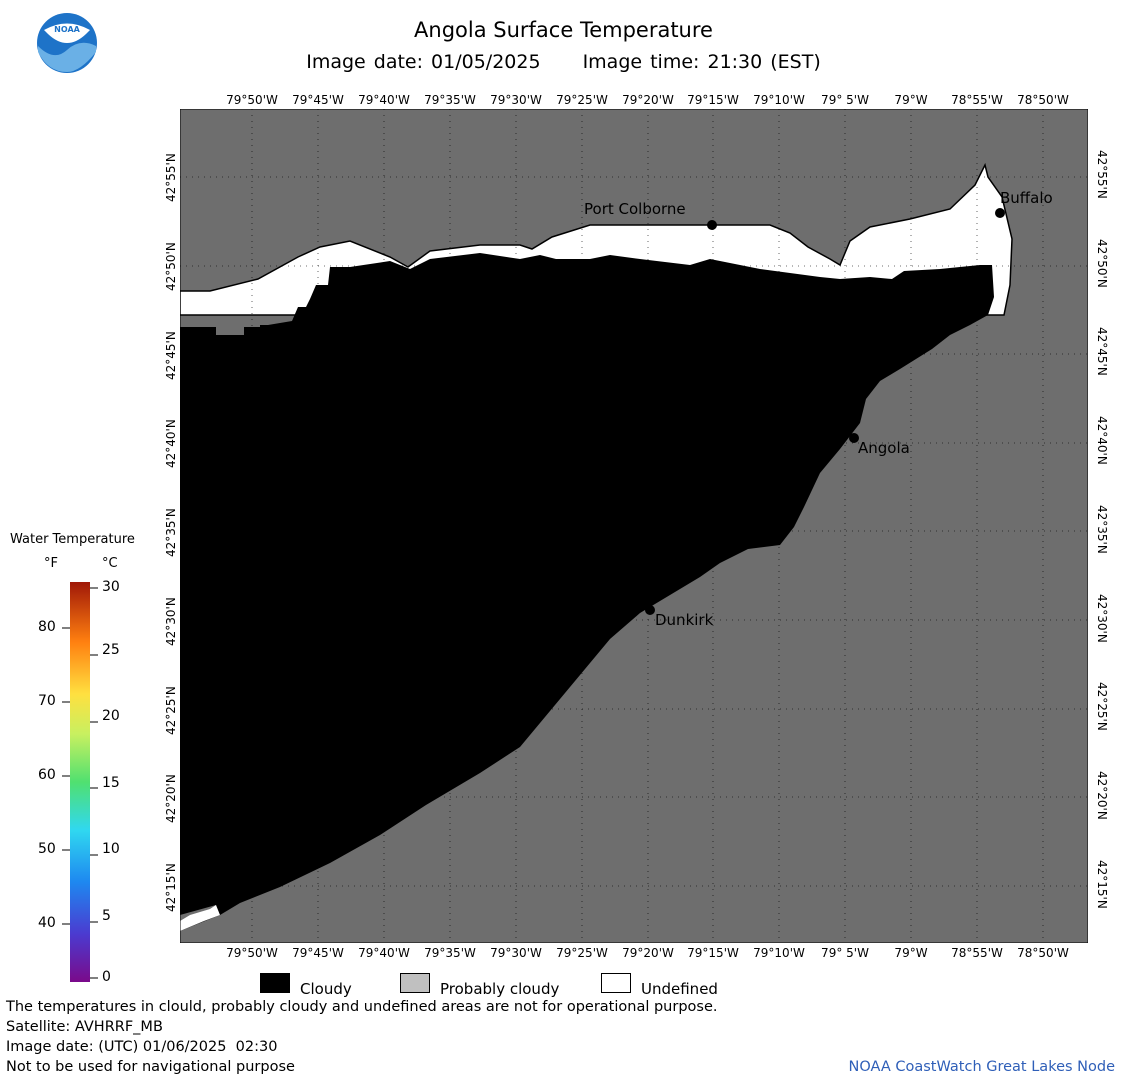 The height and width of the screenshot is (1084, 1127). I want to click on legend-unit-c: °C, so click(110, 563).